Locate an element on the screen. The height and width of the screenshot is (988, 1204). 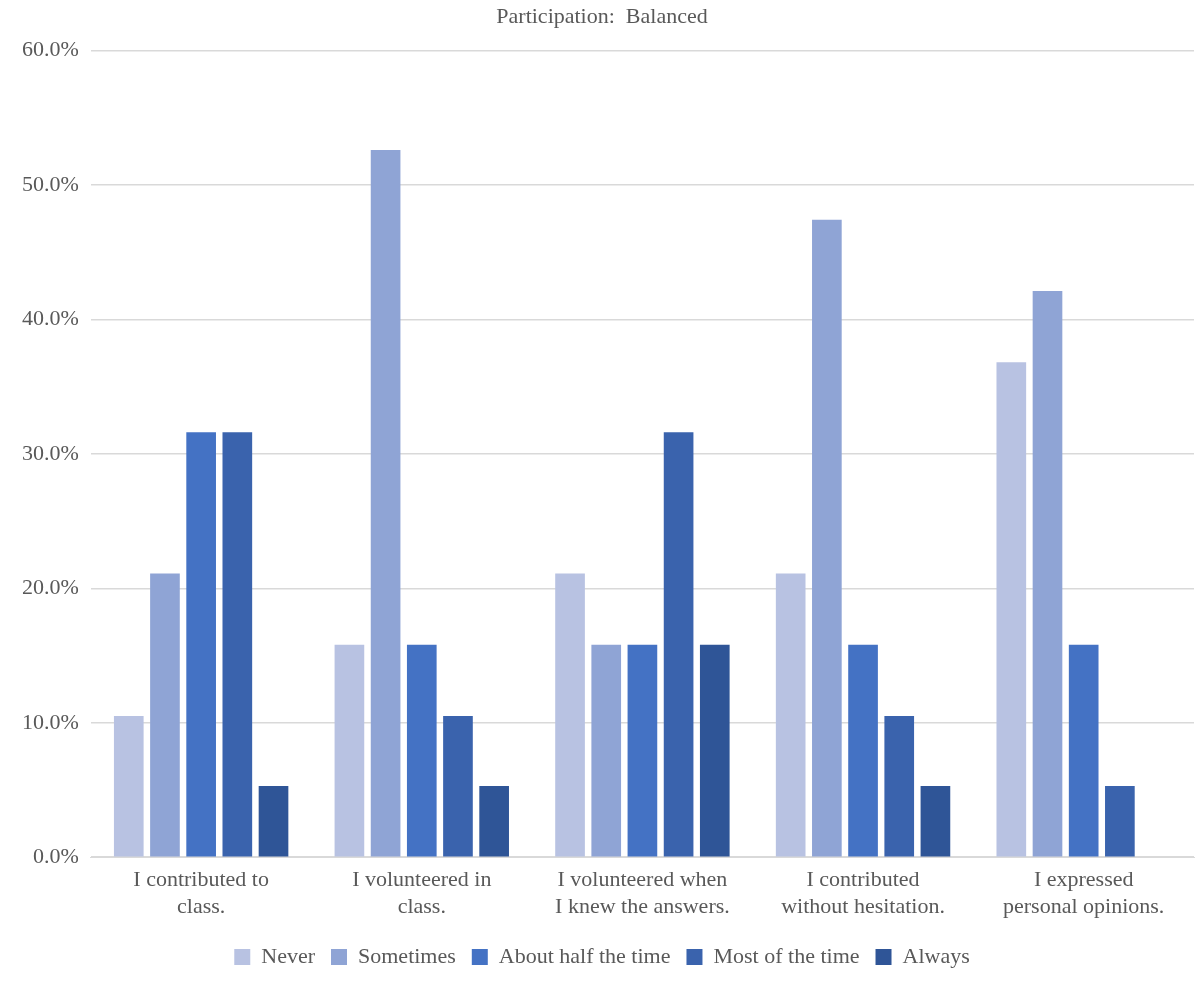
x-tick-label: I expressed personal opinions. is located at coordinates (1084, 892).